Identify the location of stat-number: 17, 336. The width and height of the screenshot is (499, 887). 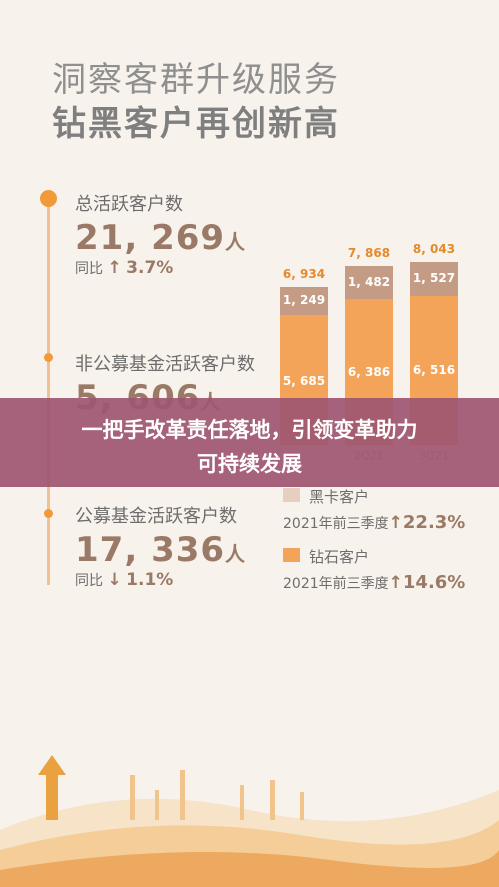
(150, 550).